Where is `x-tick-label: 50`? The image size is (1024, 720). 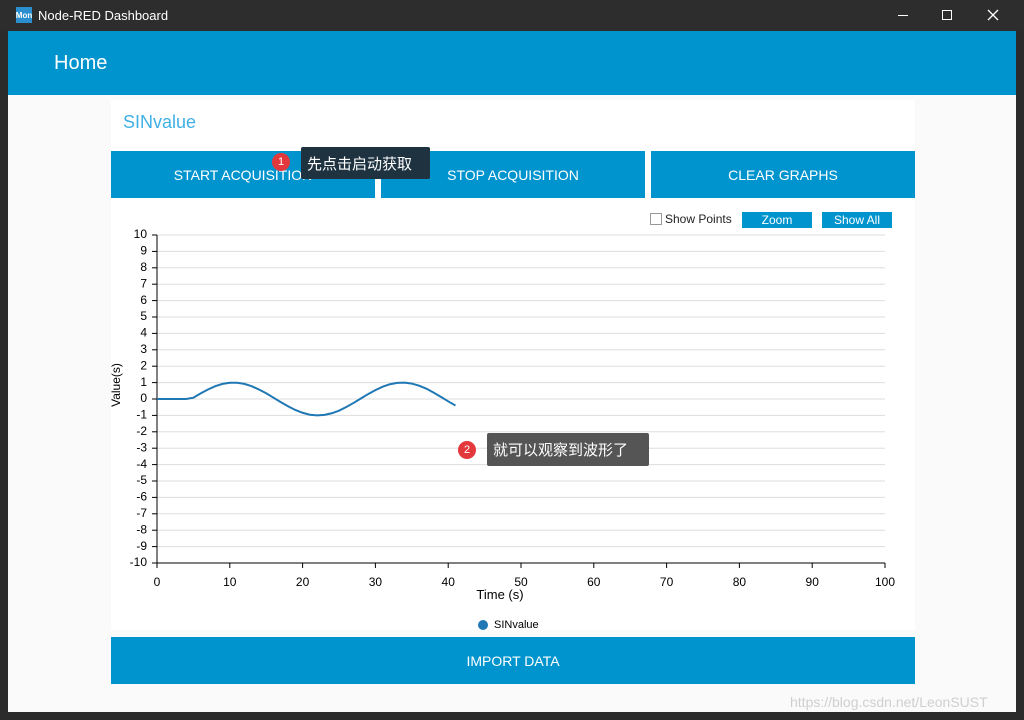
x-tick-label: 50 is located at coordinates (521, 582).